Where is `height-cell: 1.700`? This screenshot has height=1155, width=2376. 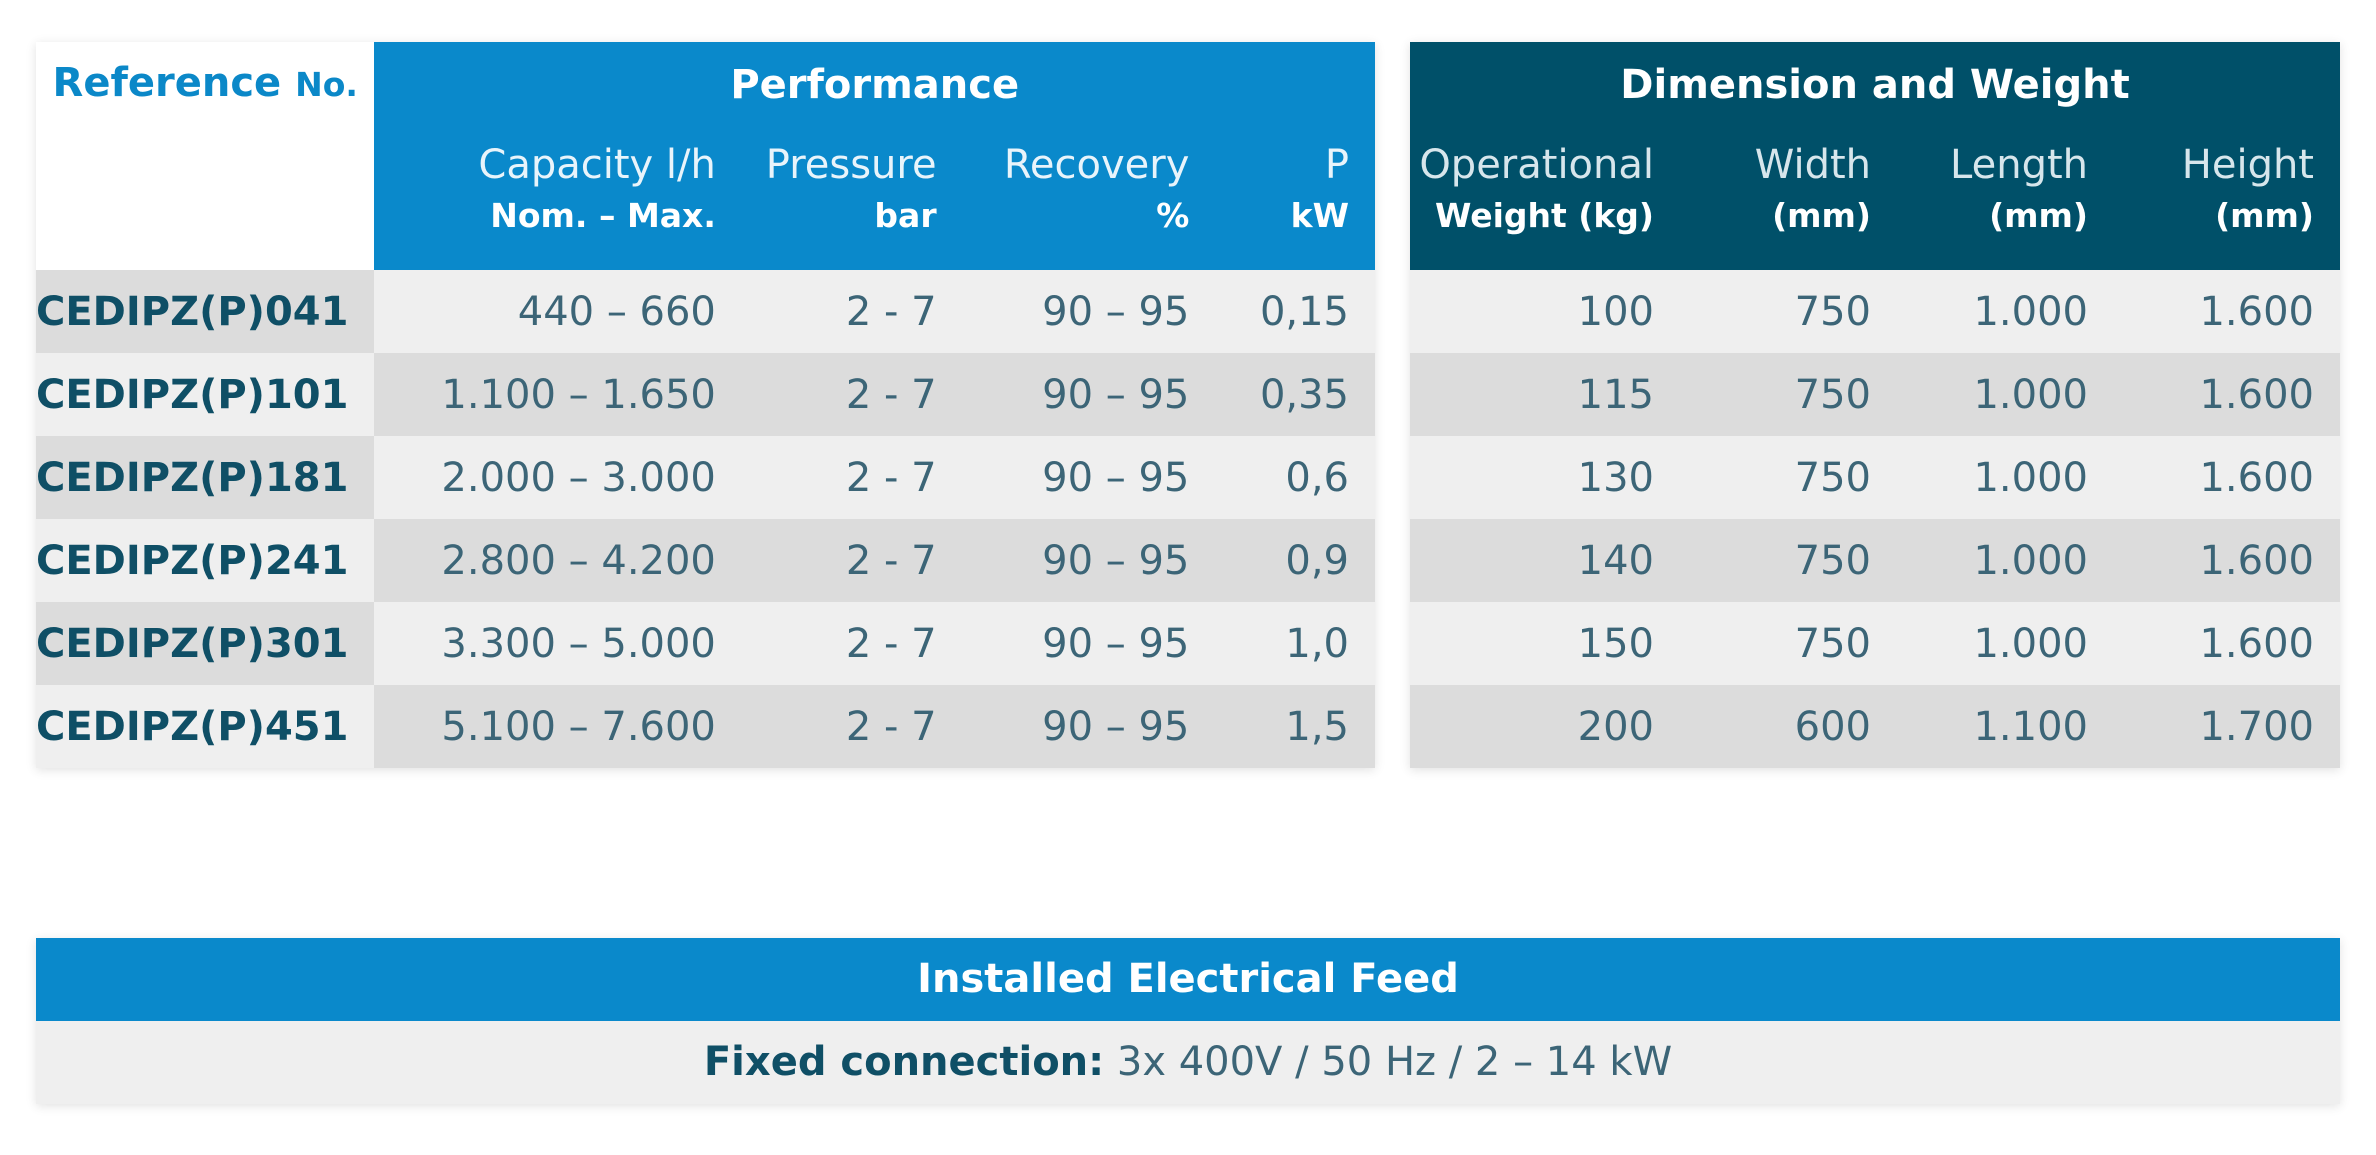
height-cell: 1.700 is located at coordinates (2227, 726).